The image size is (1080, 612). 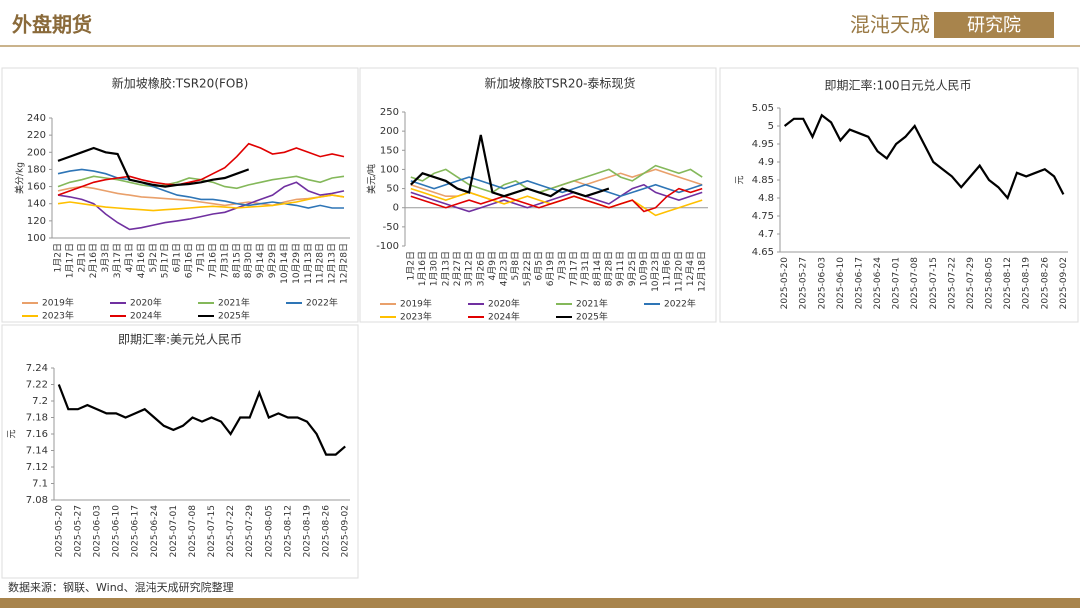 I want to click on x-tick-label: 10月14日, so click(x=284, y=263).